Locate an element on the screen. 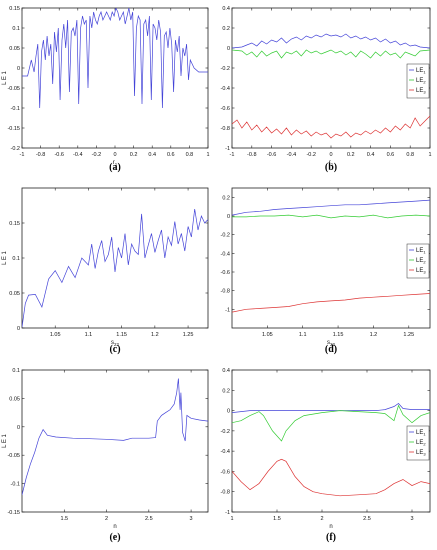 The height and width of the screenshot is (550, 437). x-tick-label: 1.2 is located at coordinates (374, 335).